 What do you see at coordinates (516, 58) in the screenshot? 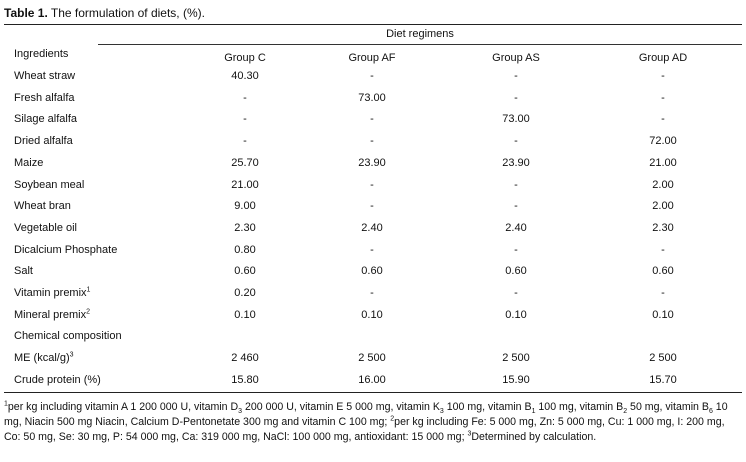
I see `header-group-as: Group AS` at bounding box center [516, 58].